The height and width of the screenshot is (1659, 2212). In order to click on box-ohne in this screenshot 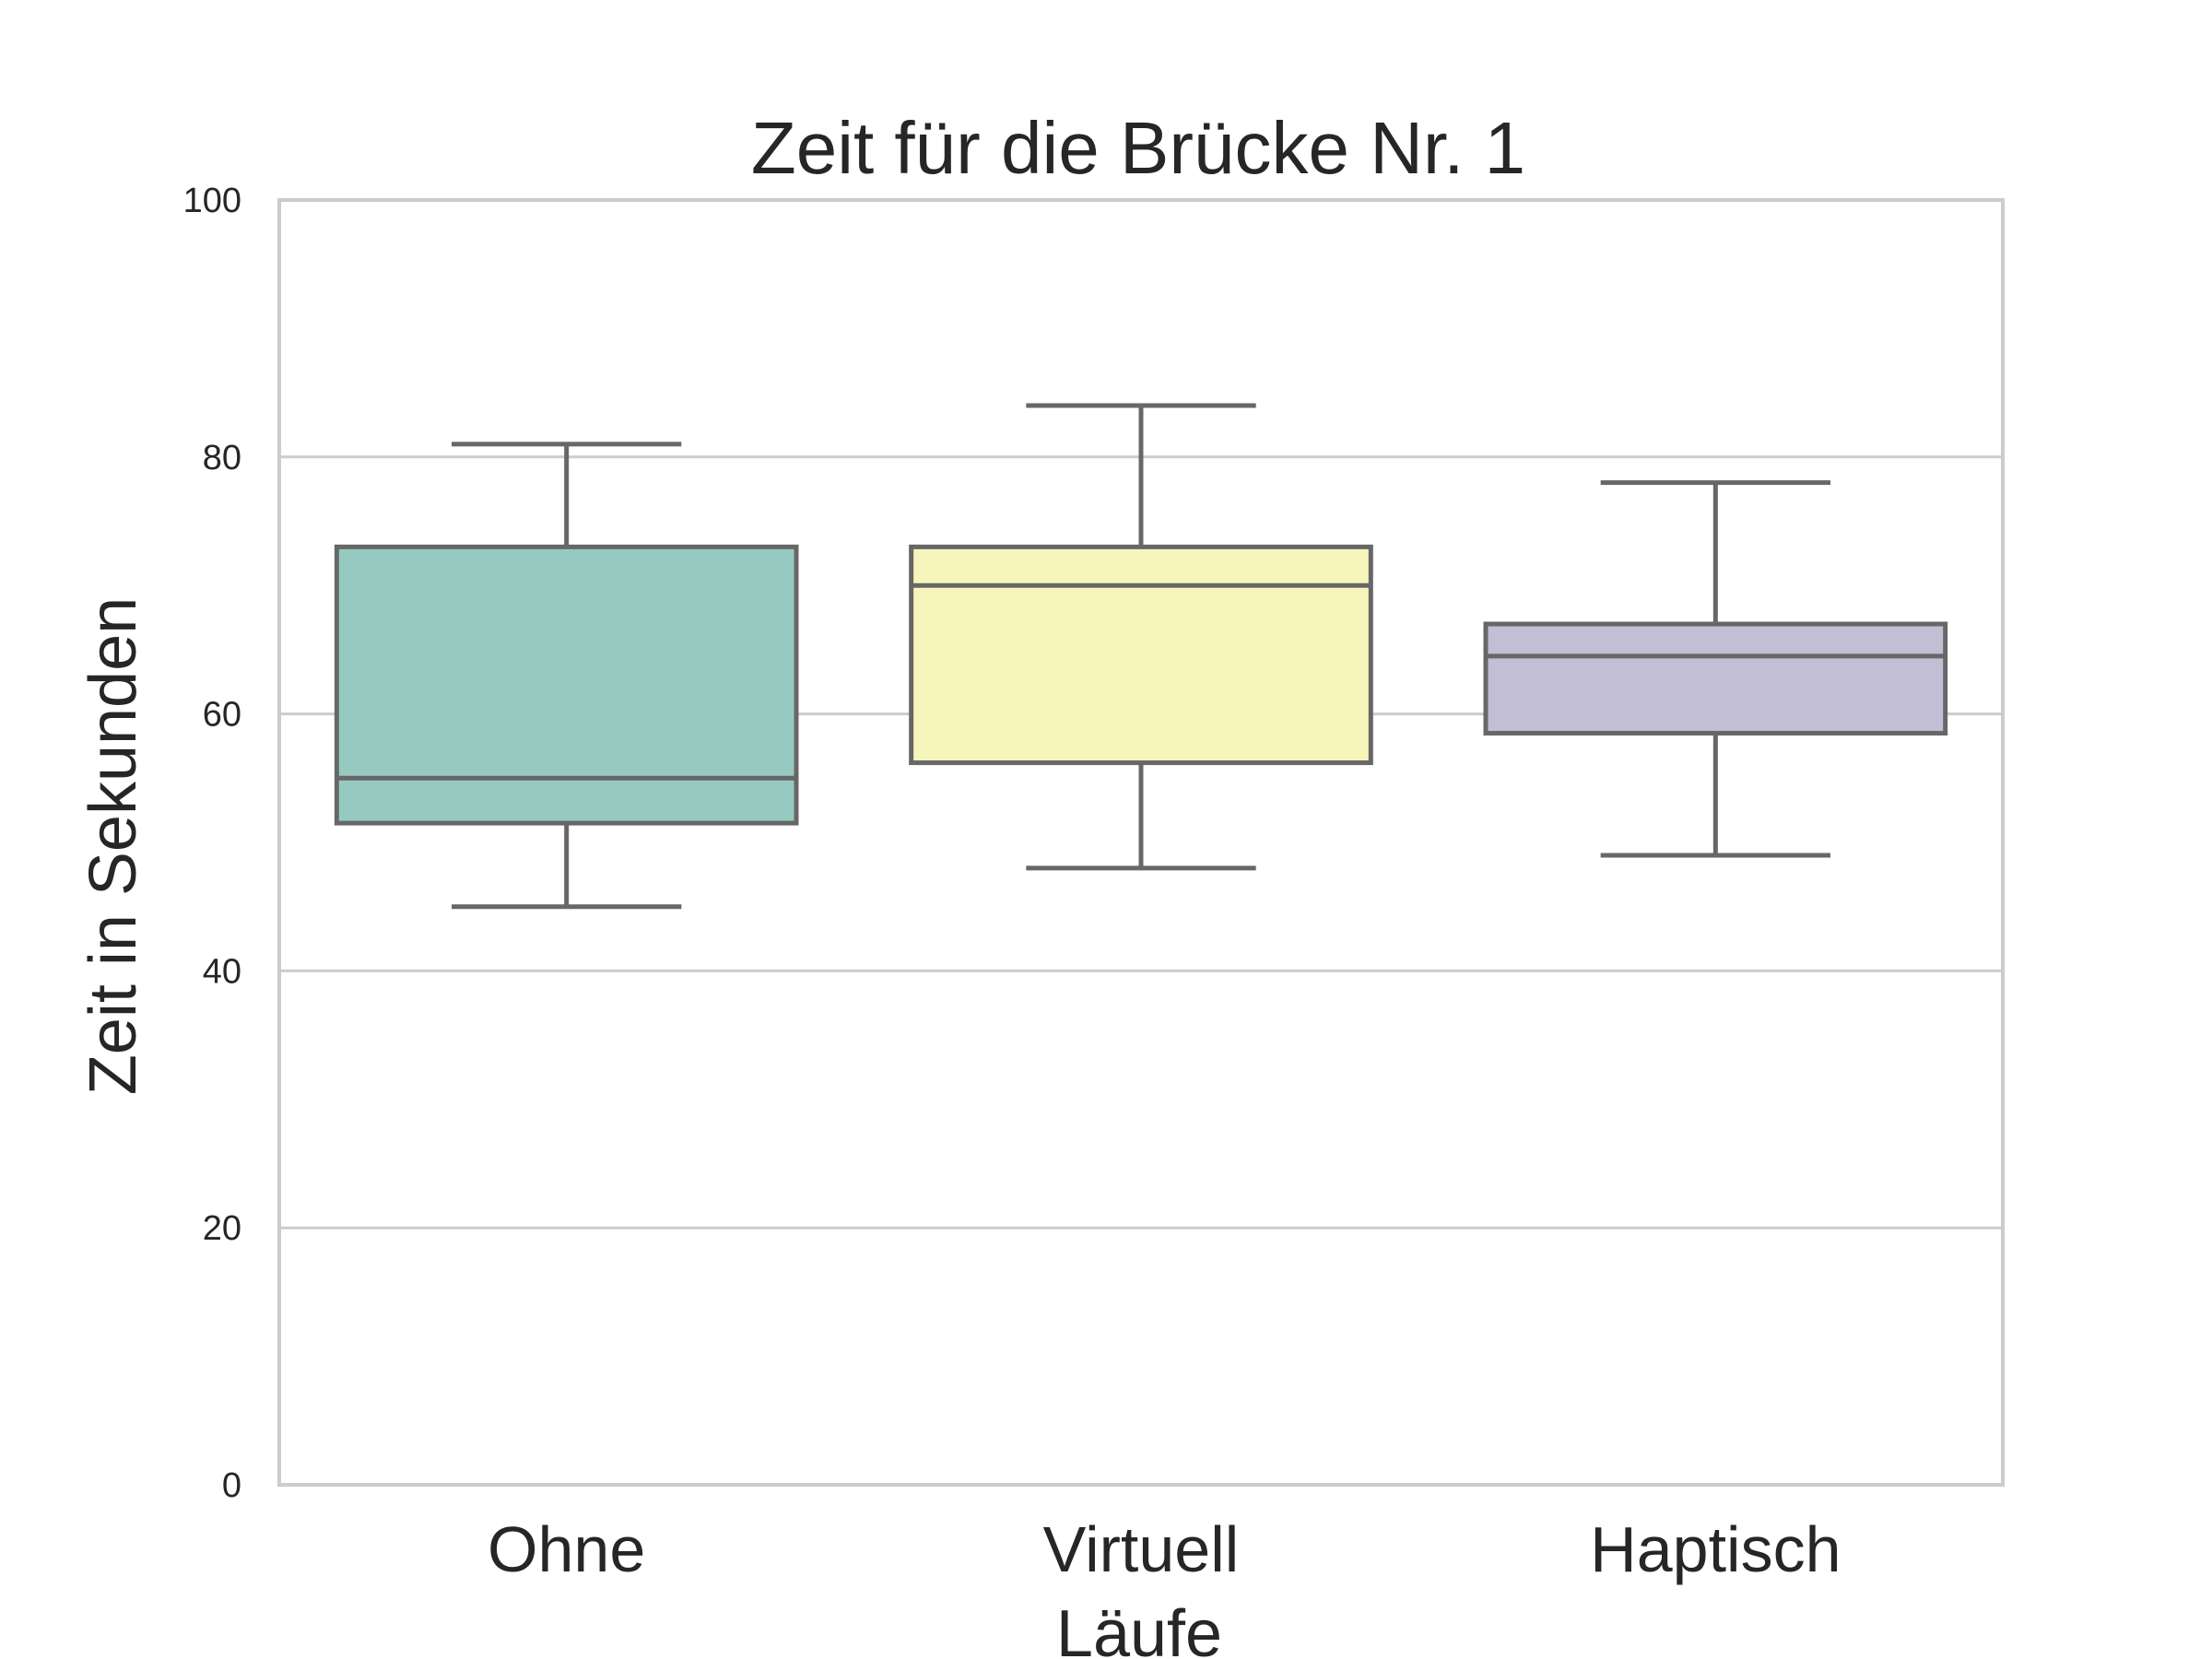, I will do `click(566, 675)`.